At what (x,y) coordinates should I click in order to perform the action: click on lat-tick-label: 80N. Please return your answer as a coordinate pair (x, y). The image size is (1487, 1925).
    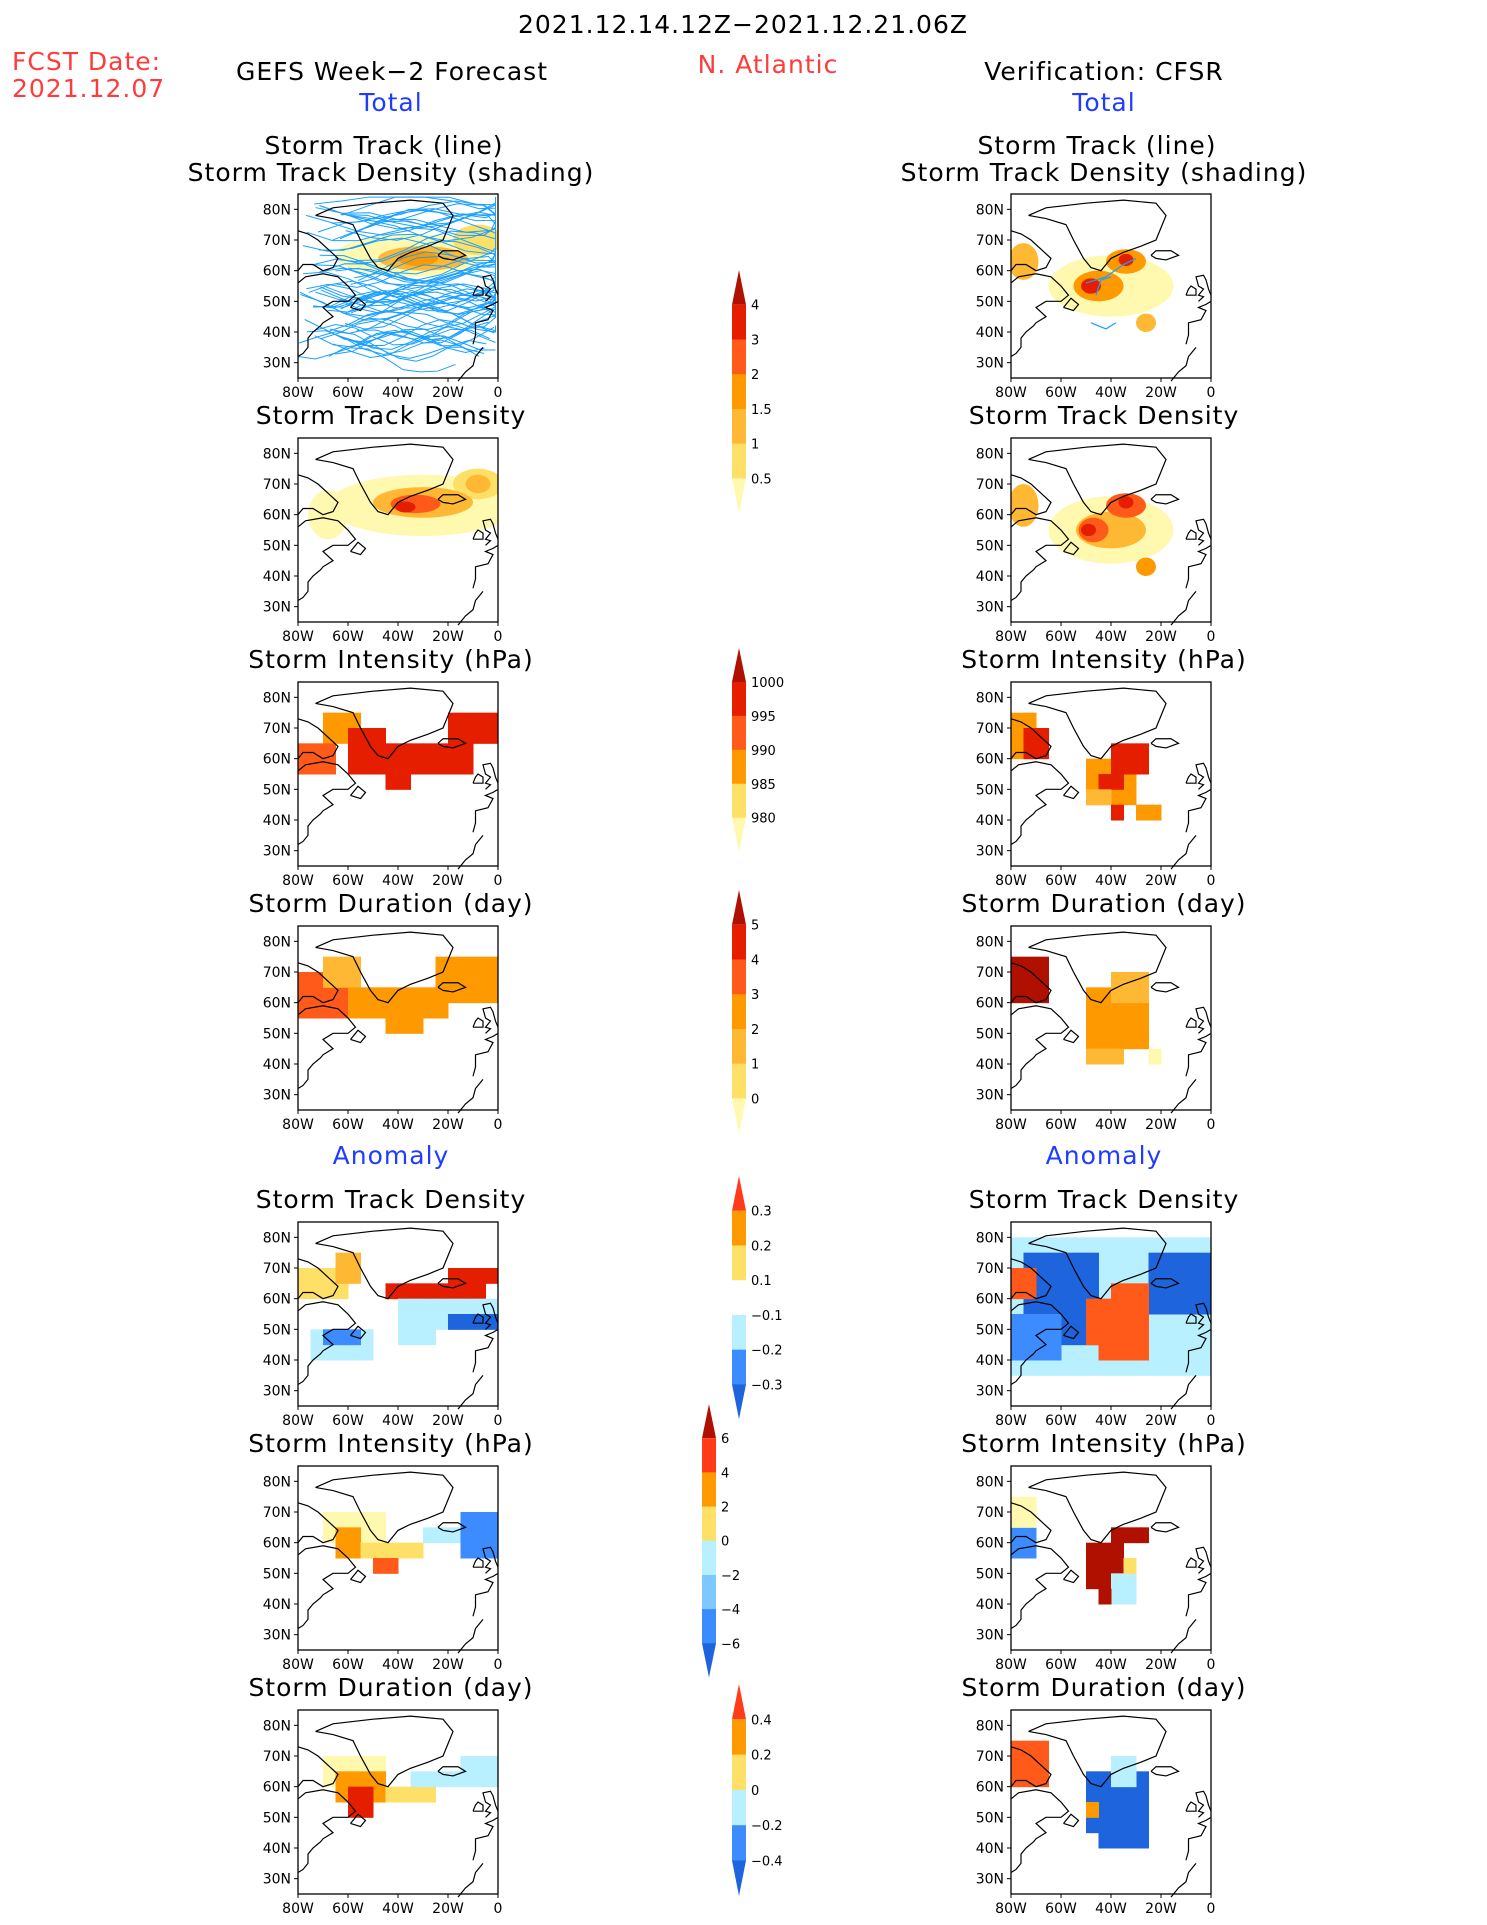
    Looking at the image, I should click on (990, 1238).